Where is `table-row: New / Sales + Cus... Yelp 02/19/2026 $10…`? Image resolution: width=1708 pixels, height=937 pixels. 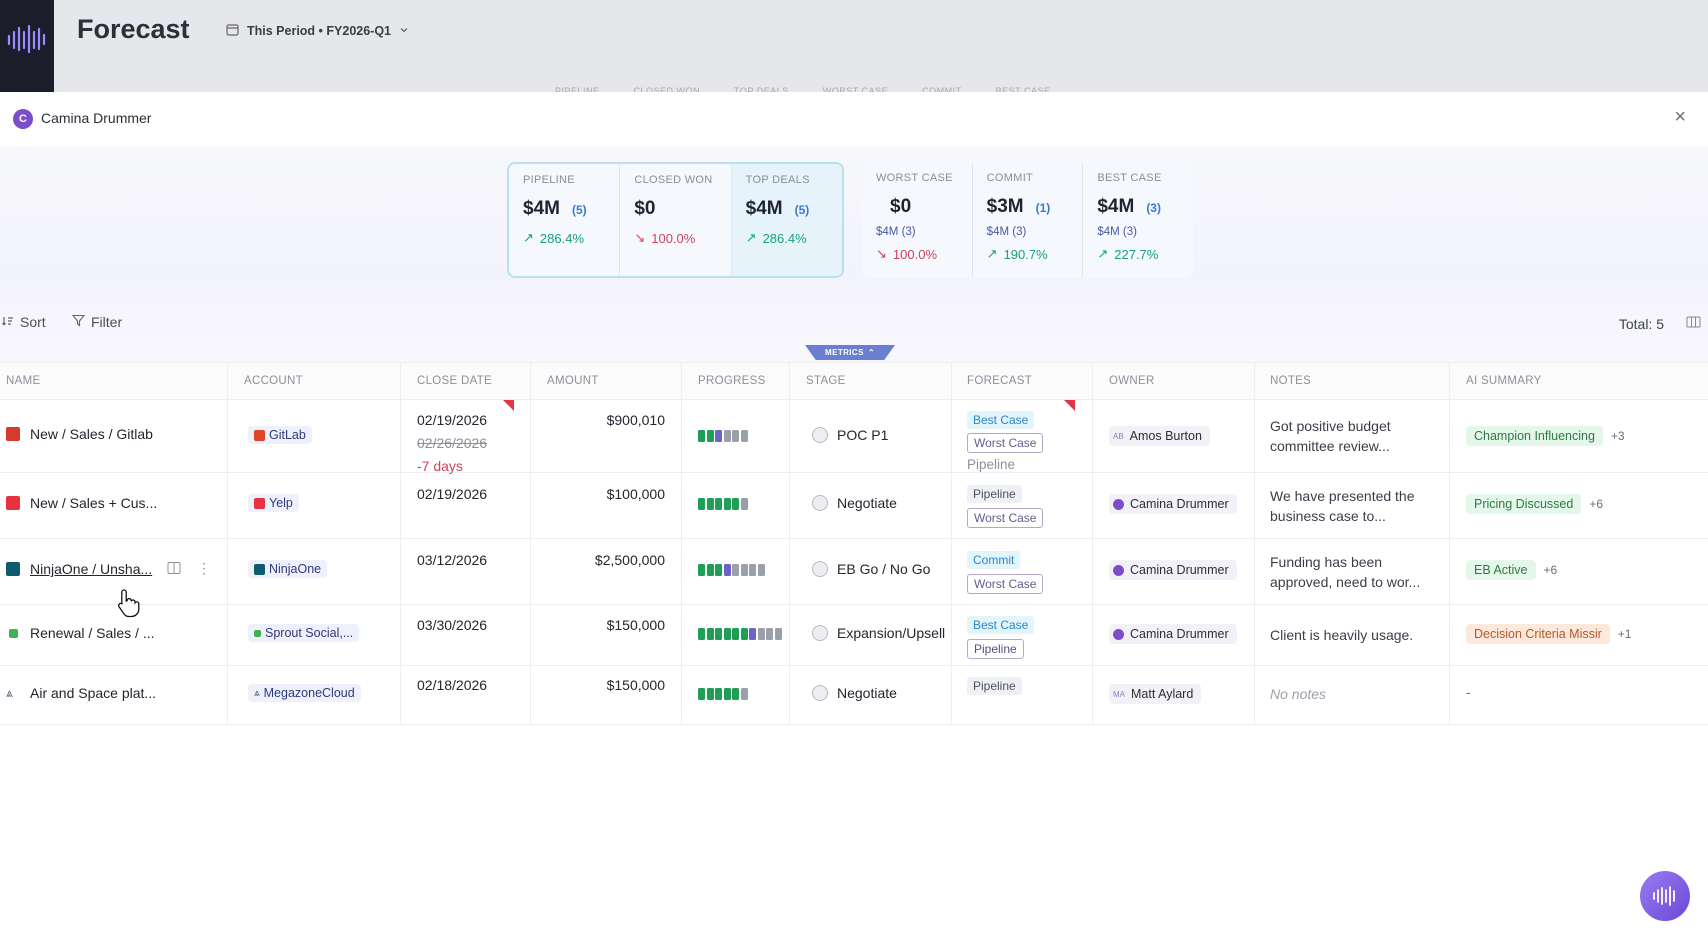 table-row: New / Sales + Cus... Yelp 02/19/2026 $10… is located at coordinates (854, 506).